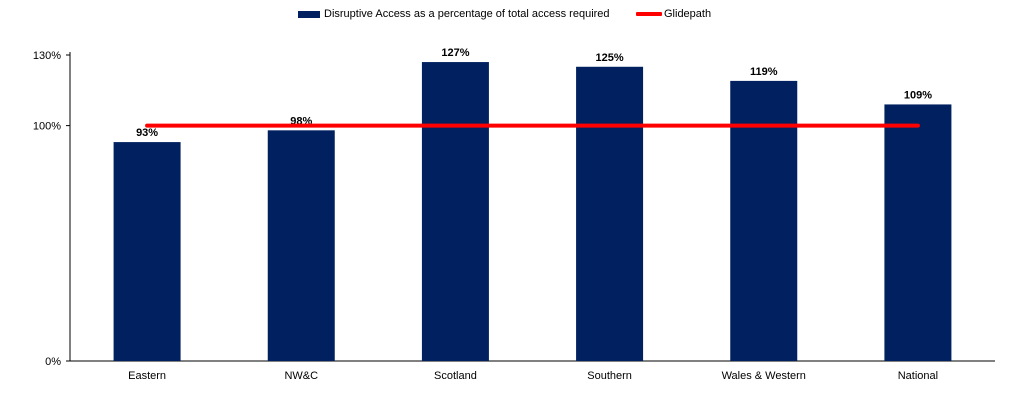 The width and height of the screenshot is (1016, 419). Describe the element at coordinates (147, 133) in the screenshot. I see `bar-data-label: 93%` at that location.